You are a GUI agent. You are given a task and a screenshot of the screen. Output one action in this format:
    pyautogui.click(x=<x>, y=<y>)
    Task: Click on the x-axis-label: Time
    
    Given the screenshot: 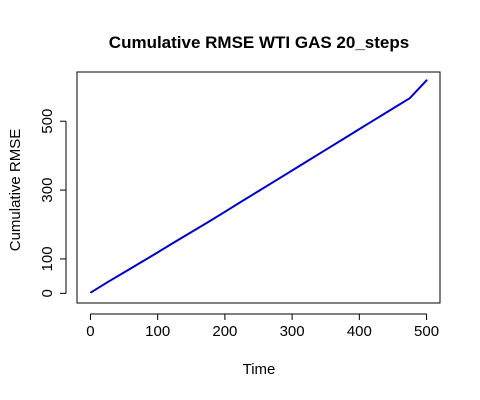 What is the action you would take?
    pyautogui.click(x=259, y=369)
    